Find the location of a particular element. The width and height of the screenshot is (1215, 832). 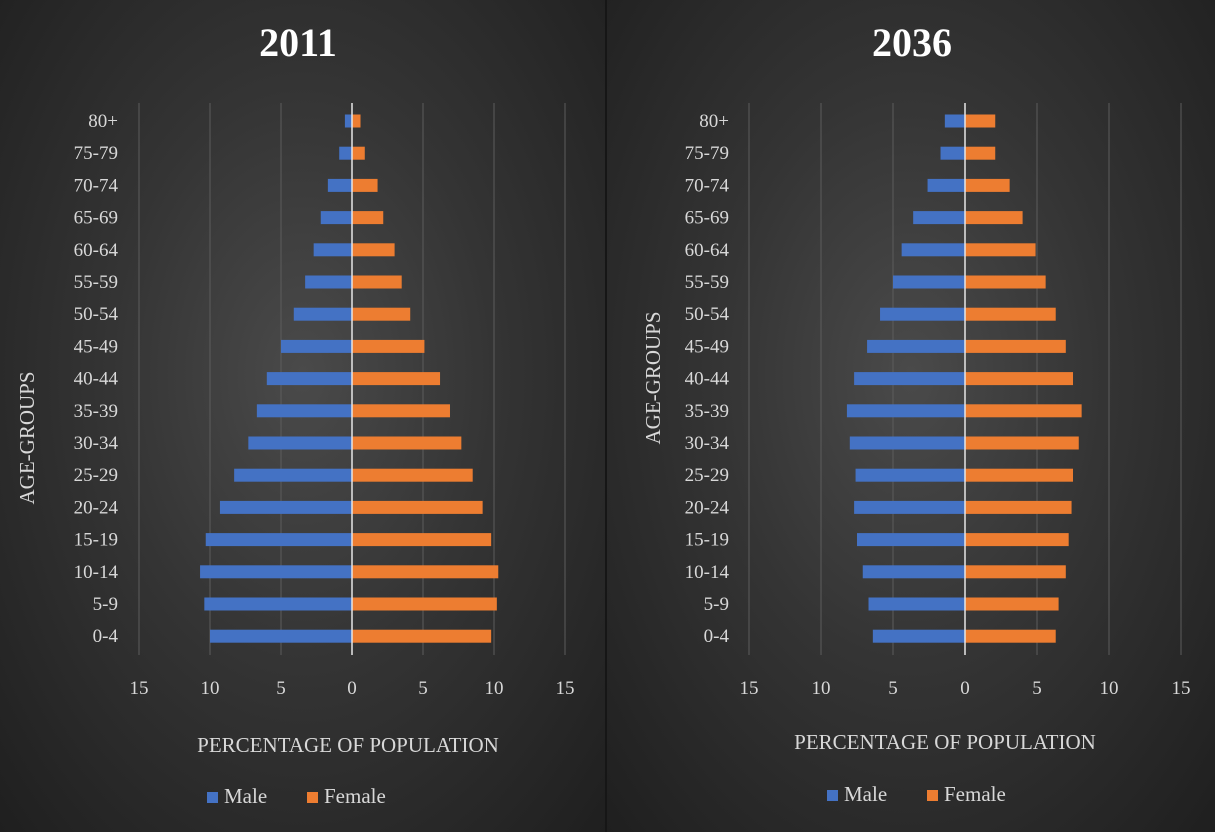

chart-title: 2011 is located at coordinates (298, 42).